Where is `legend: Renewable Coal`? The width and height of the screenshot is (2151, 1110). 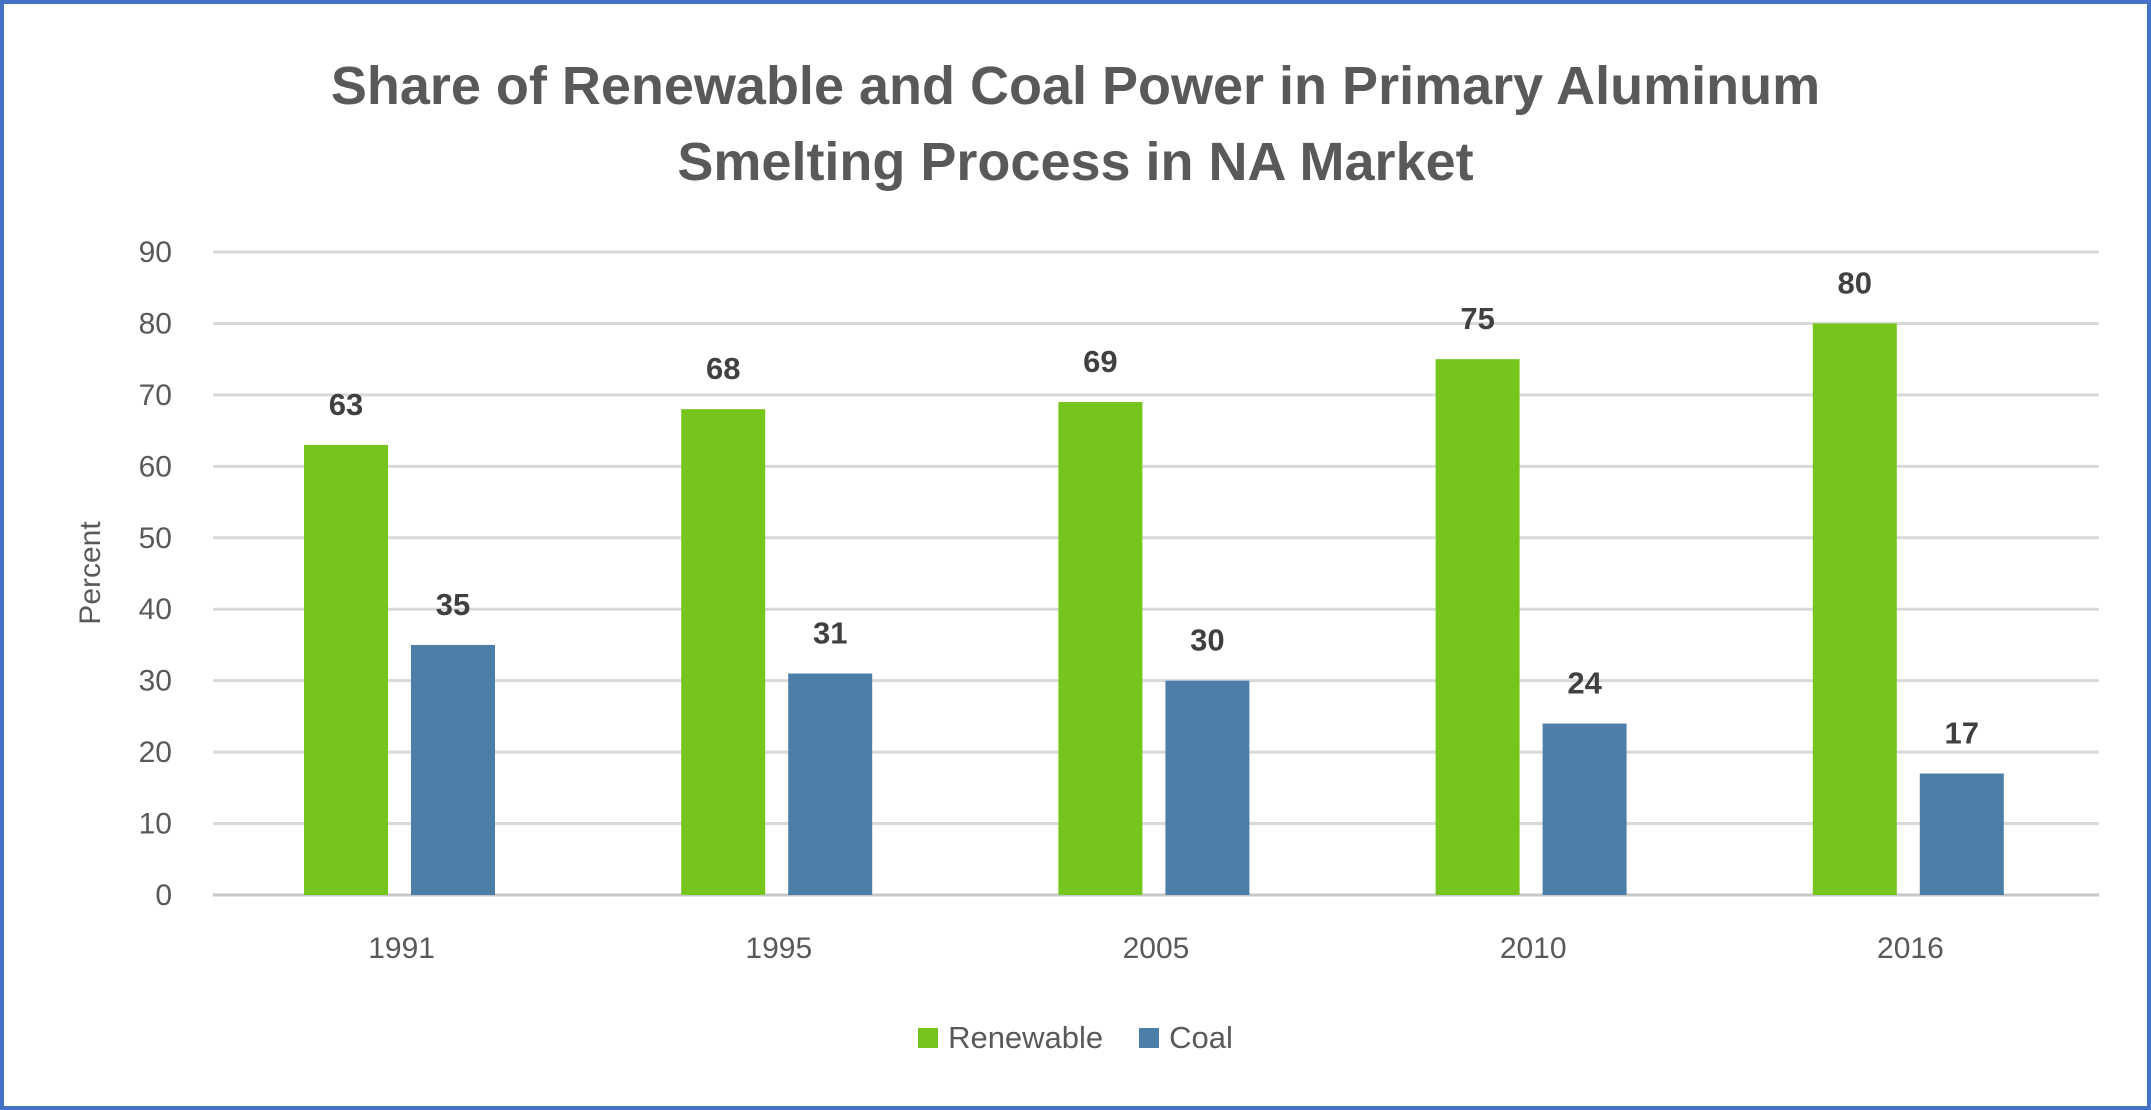
legend: Renewable Coal is located at coordinates (1075, 1038).